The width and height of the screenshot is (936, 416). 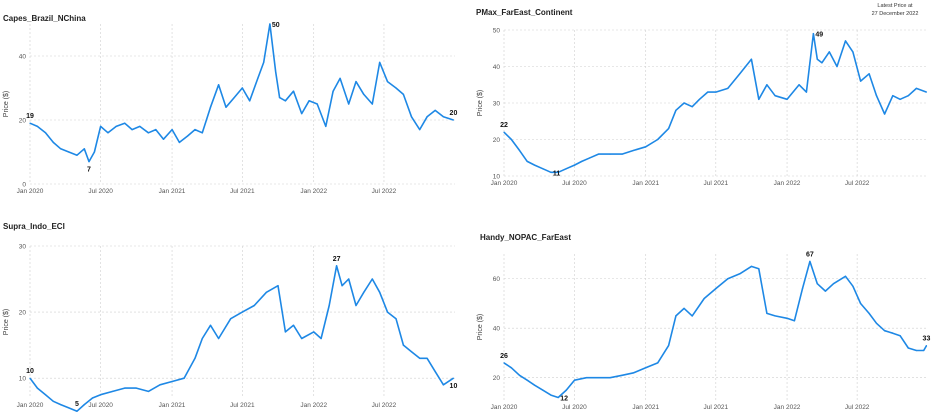 What do you see at coordinates (480, 327) in the screenshot?
I see `y-axis-label: Price ($)` at bounding box center [480, 327].